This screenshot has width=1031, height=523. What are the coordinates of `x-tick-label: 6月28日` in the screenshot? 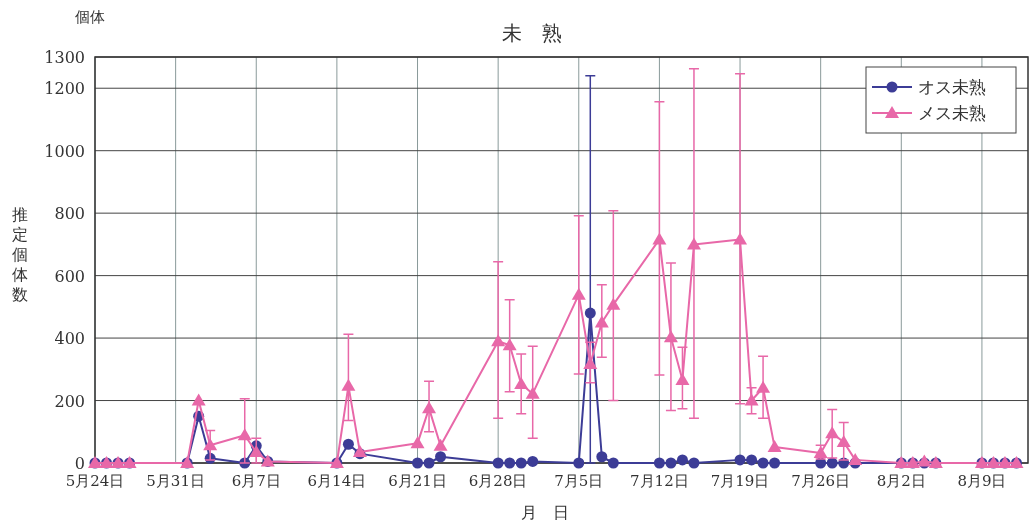 It's located at (498, 481).